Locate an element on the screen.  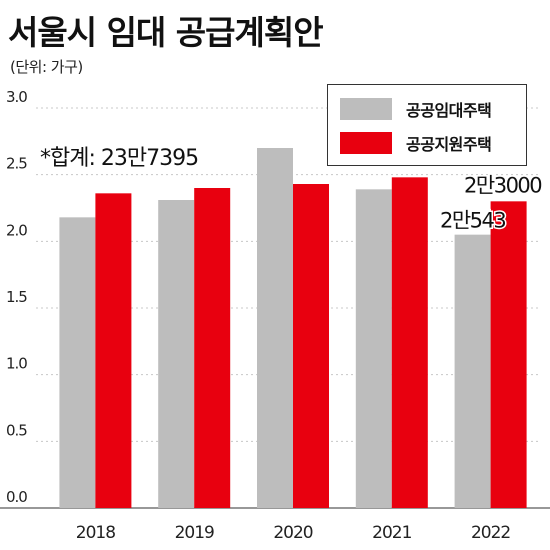
legend-swatch-public-rental is located at coordinates (366, 109).